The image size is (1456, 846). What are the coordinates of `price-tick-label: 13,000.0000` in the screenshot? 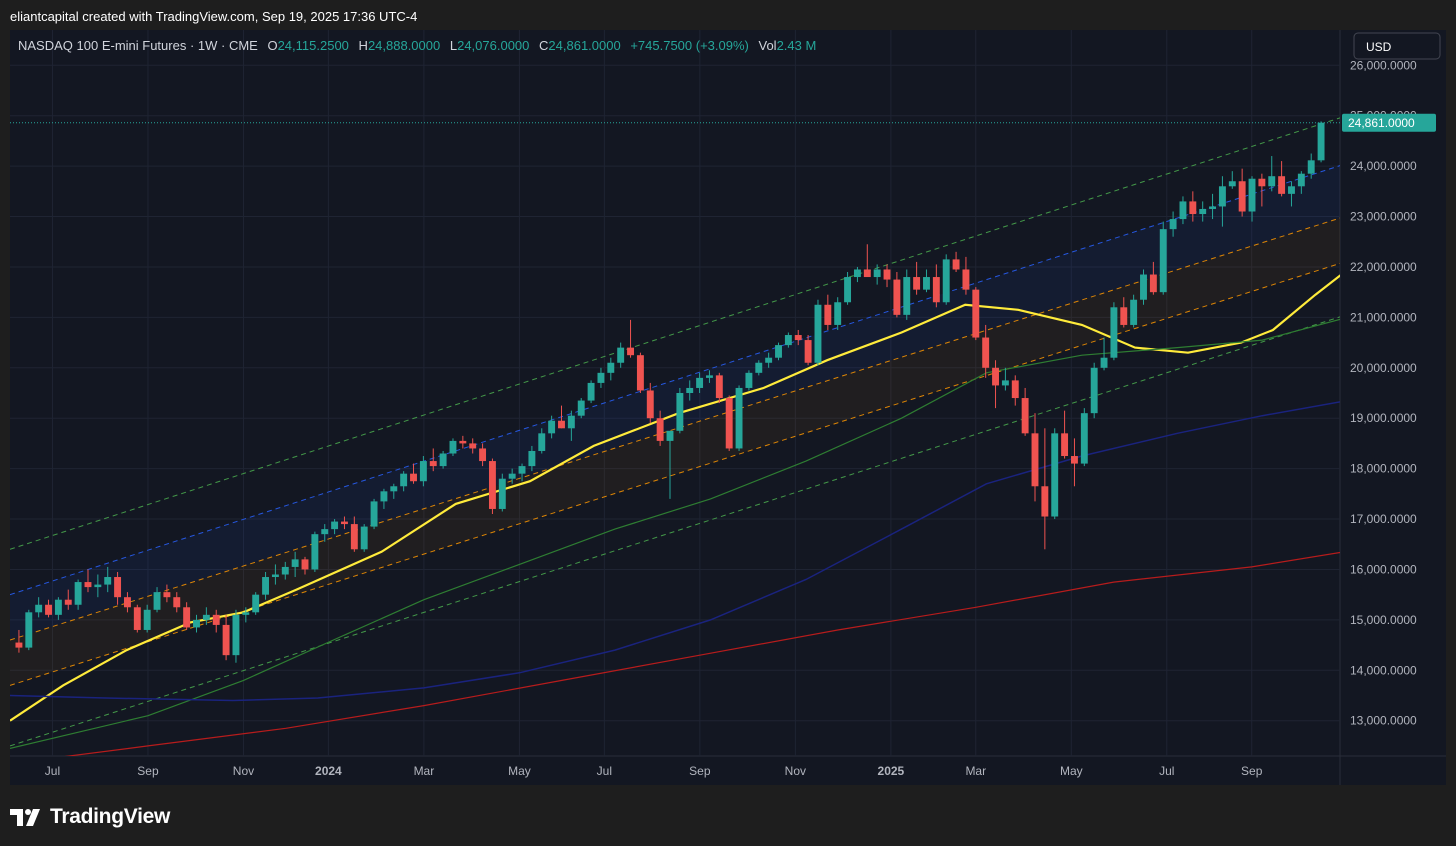 It's located at (1383, 721).